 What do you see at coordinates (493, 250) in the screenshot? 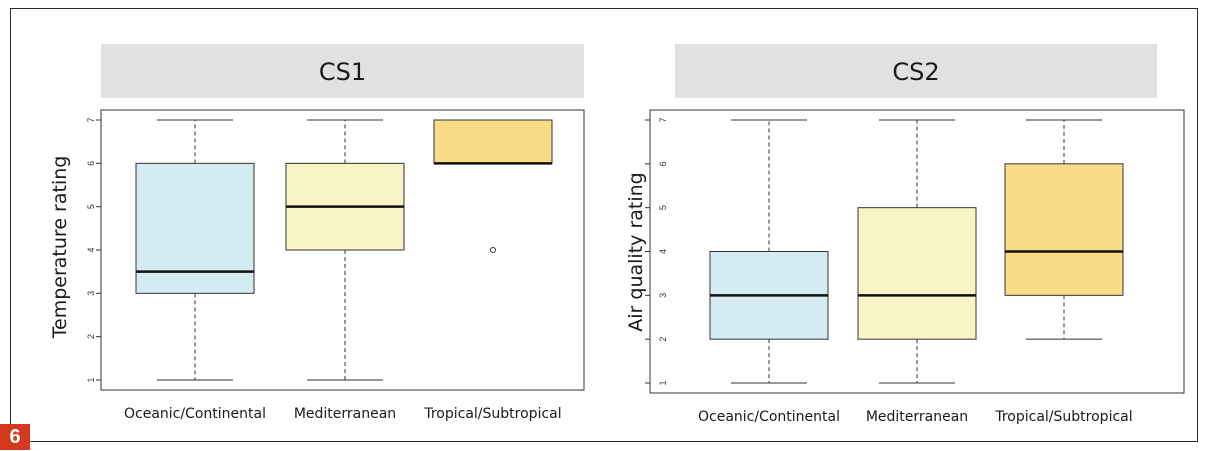
I see `outlier-point` at bounding box center [493, 250].